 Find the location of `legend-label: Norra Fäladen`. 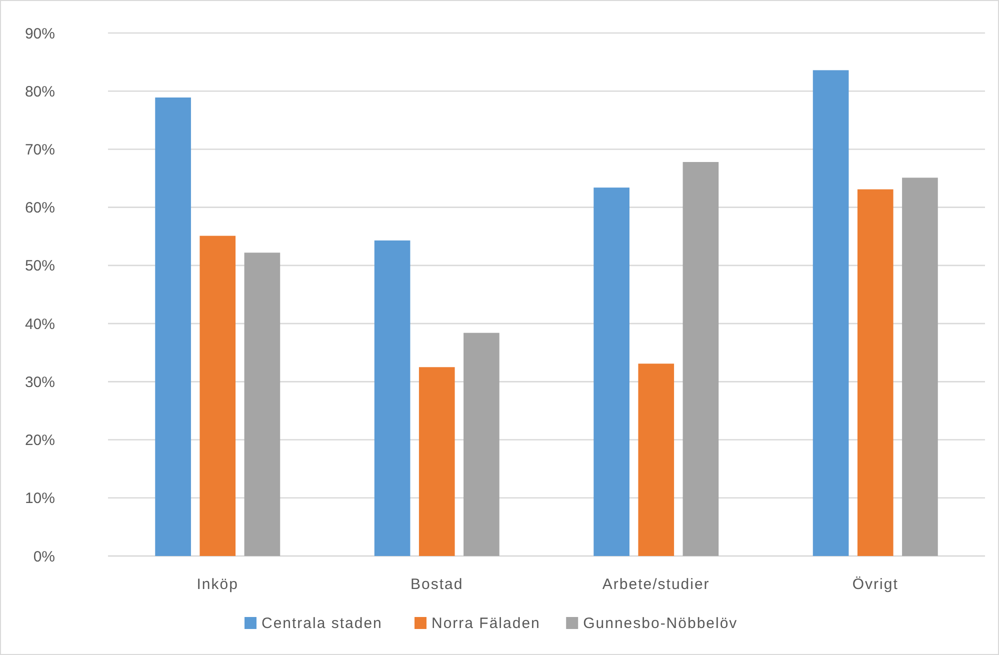

legend-label: Norra Fäladen is located at coordinates (486, 623).